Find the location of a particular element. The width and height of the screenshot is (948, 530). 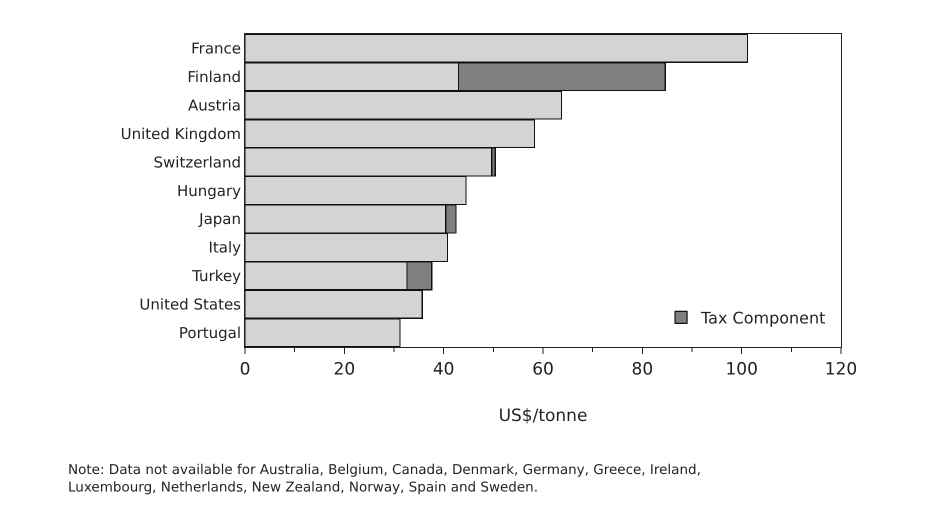

y-tick-label: Turkey is located at coordinates (216, 276).